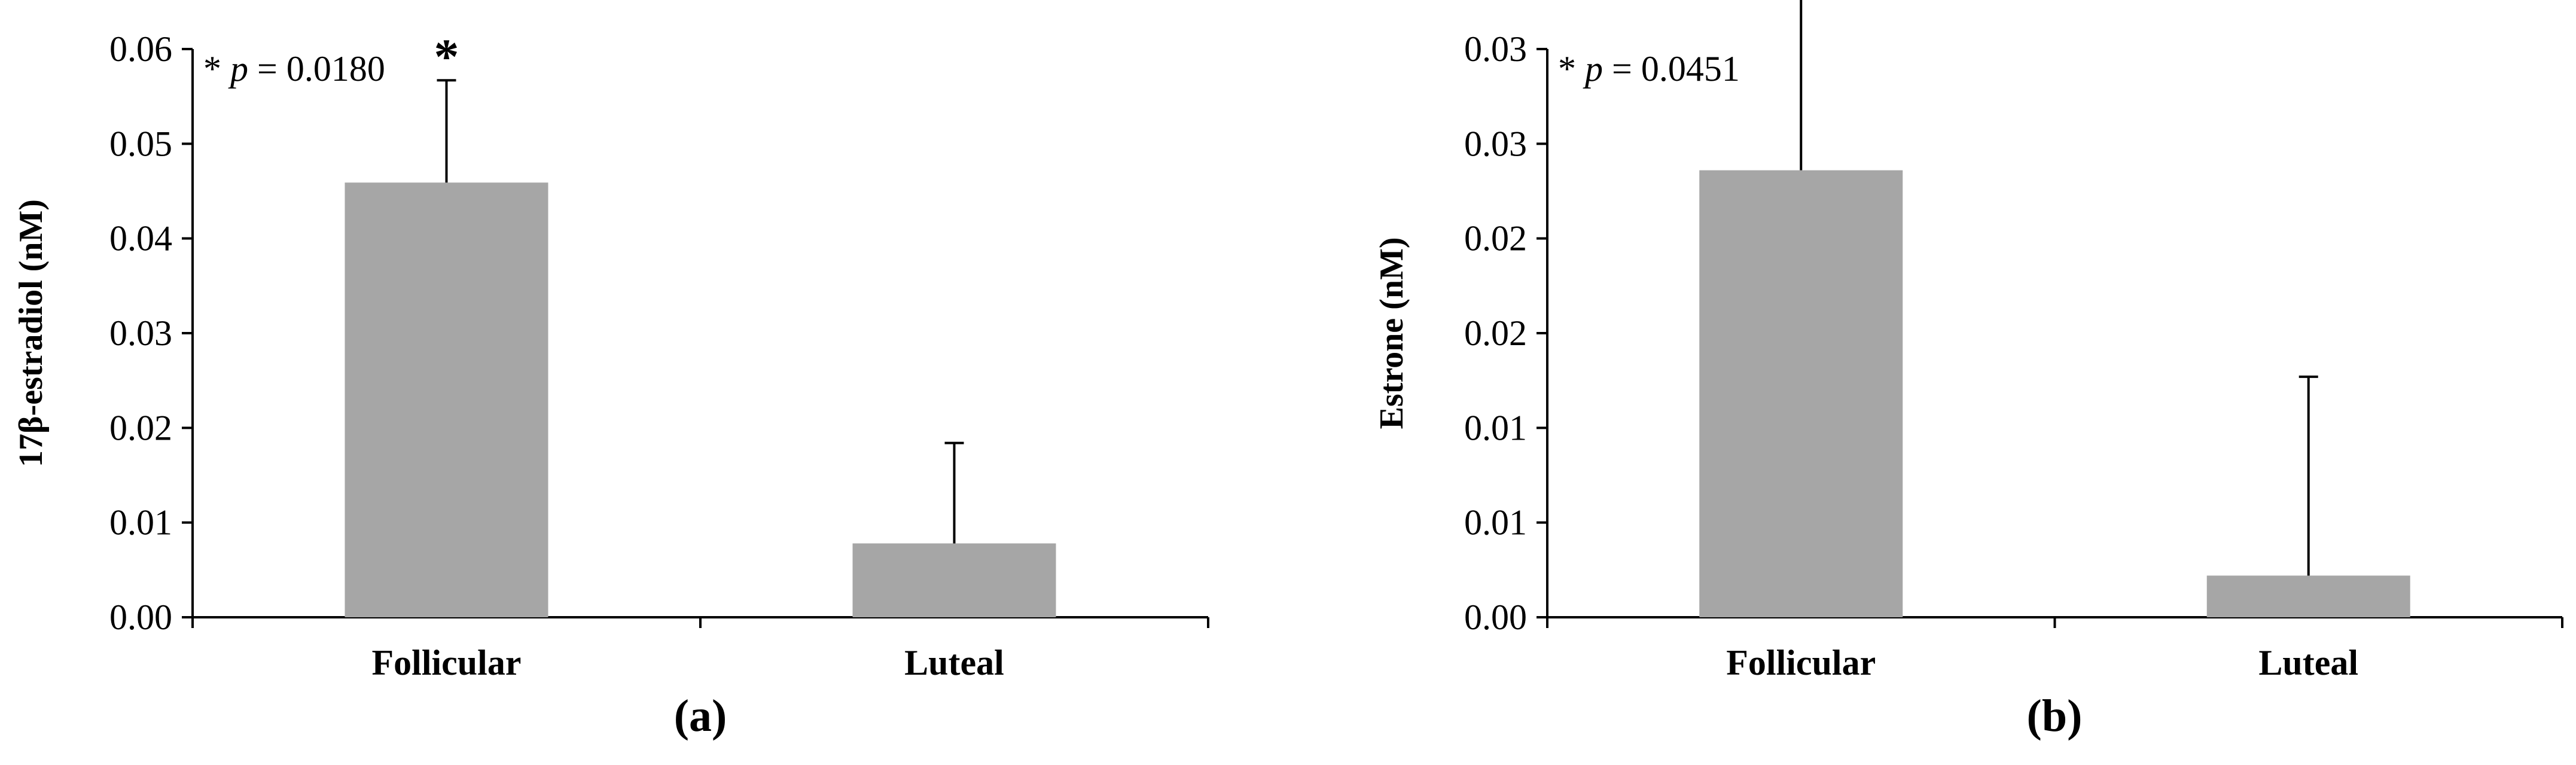 The image size is (2576, 765). I want to click on panel-label: (b), so click(2055, 716).